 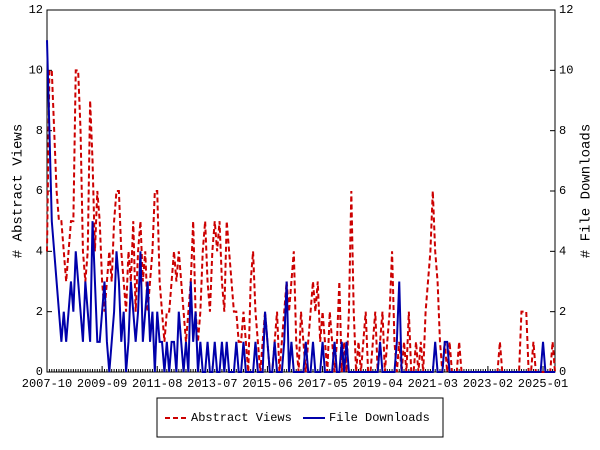 I want to click on x-tick-label: 2017-05, so click(x=322, y=384).